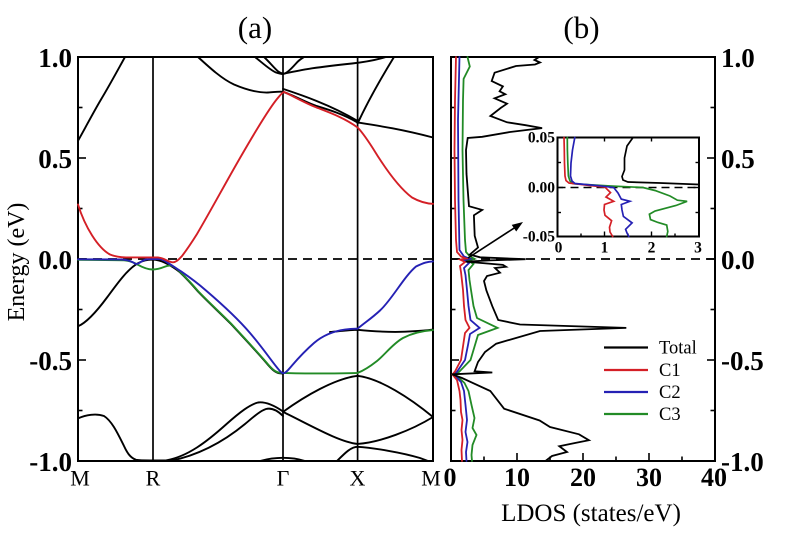 The width and height of the screenshot is (800, 533). I want to click on svg-text: Γ, so click(283, 478).